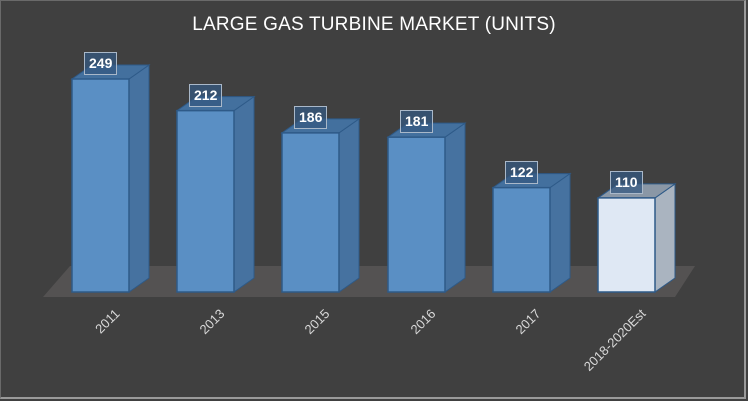 The height and width of the screenshot is (401, 748). Describe the element at coordinates (311, 117) in the screenshot. I see `data-label: 186` at that location.